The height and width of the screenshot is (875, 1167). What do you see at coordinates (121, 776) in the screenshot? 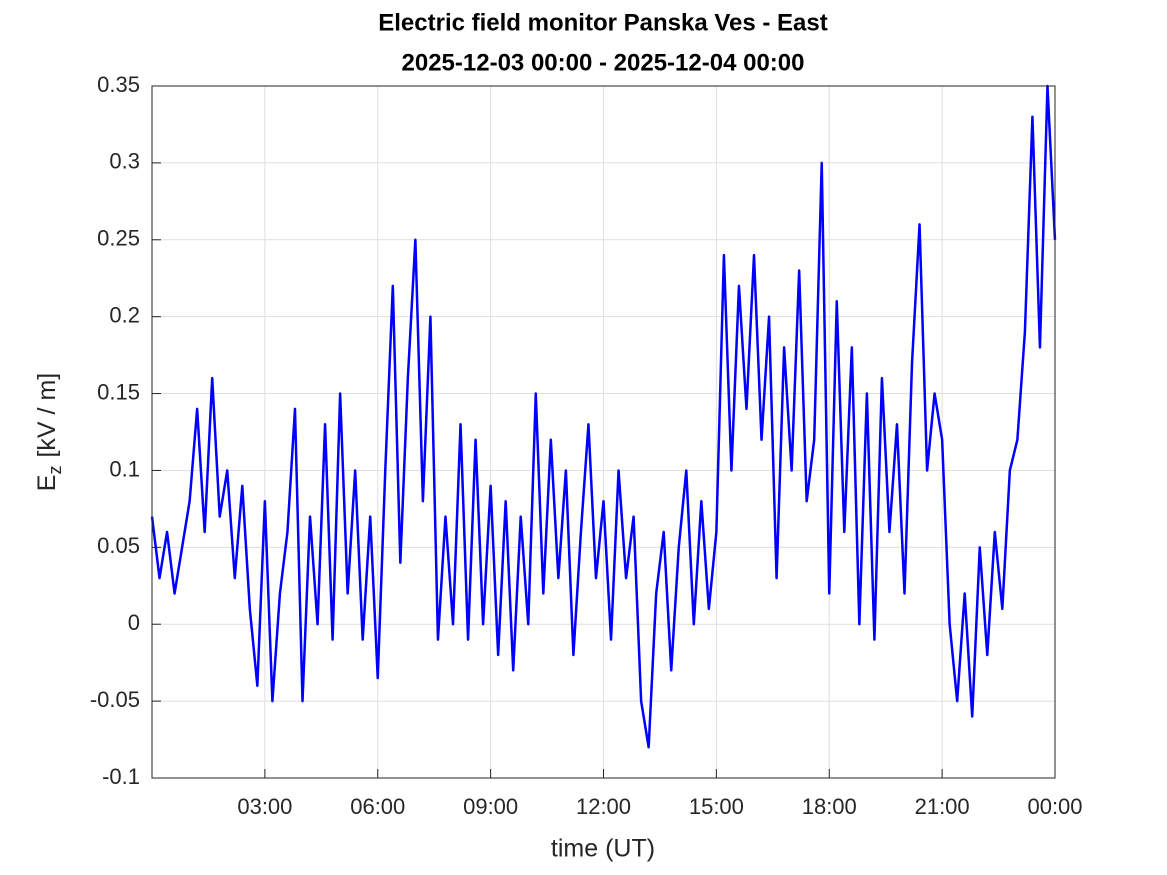
I see `y-tick-label: -0.1` at bounding box center [121, 776].